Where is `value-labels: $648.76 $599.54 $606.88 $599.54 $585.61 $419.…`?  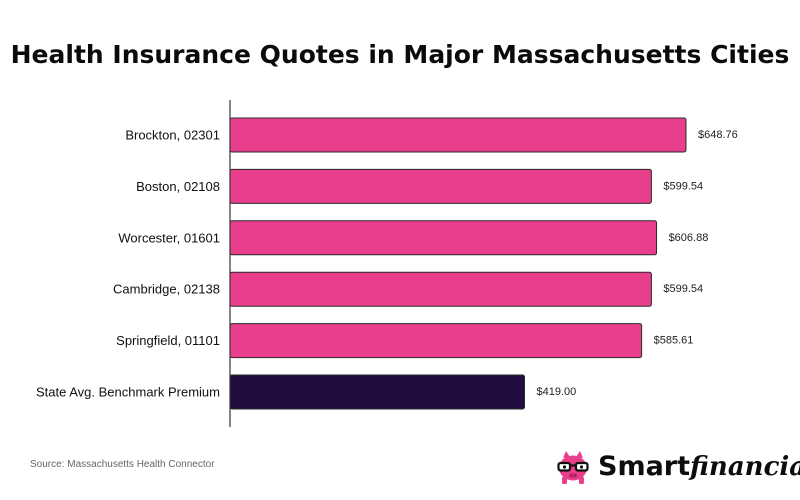
value-labels: $648.76 $599.54 $606.88 $599.54 $585.61 $419.… is located at coordinates (637, 263).